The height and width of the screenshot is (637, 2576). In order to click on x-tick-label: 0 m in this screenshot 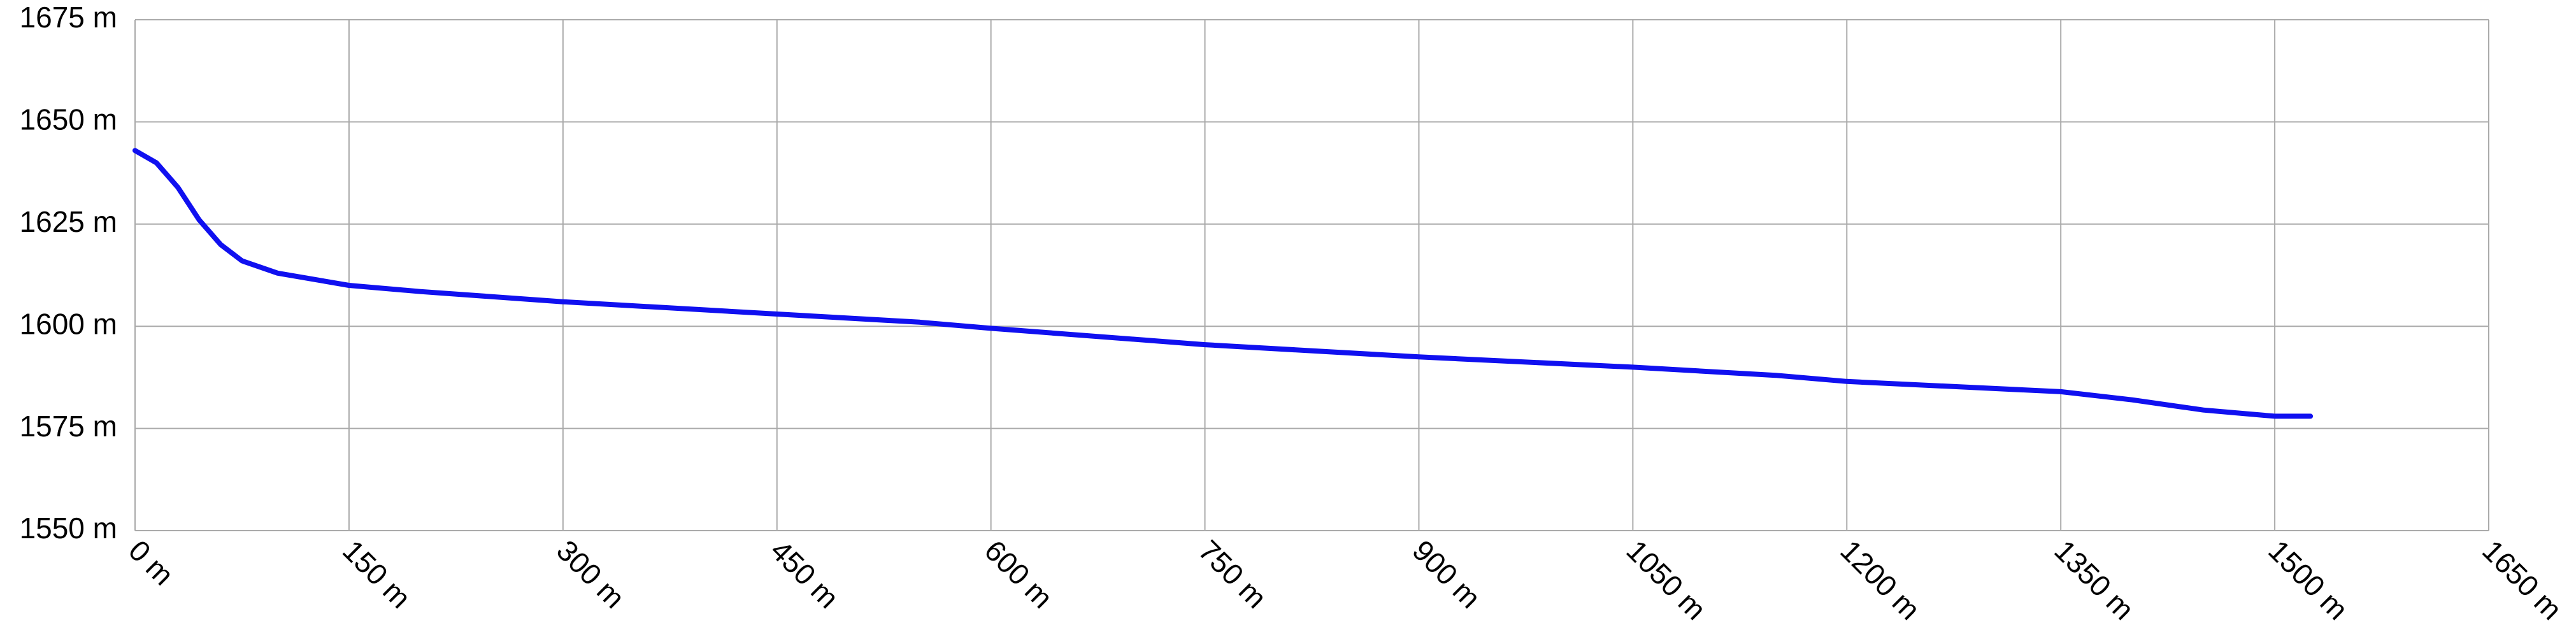, I will do `click(151, 563)`.